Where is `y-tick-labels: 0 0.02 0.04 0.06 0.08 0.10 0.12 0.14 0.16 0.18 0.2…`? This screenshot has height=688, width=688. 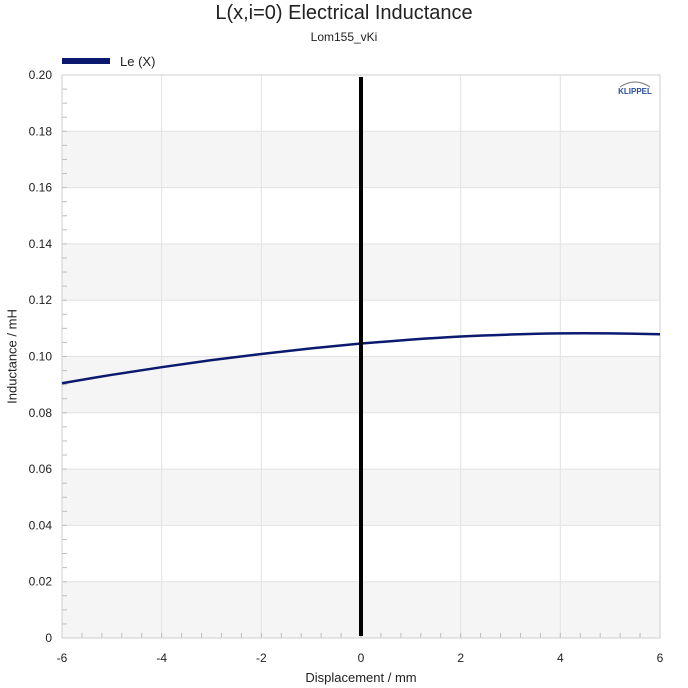
y-tick-labels: 0 0.02 0.04 0.06 0.08 0.10 0.12 0.14 0.16 0.18 0.2… is located at coordinates (41, 356).